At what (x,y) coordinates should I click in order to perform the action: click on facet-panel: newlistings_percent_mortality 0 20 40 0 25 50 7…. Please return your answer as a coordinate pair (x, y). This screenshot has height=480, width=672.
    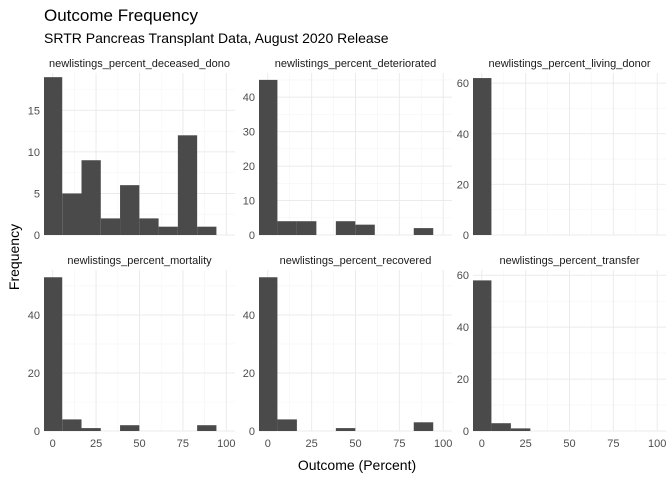
    Looking at the image, I should click on (132, 352).